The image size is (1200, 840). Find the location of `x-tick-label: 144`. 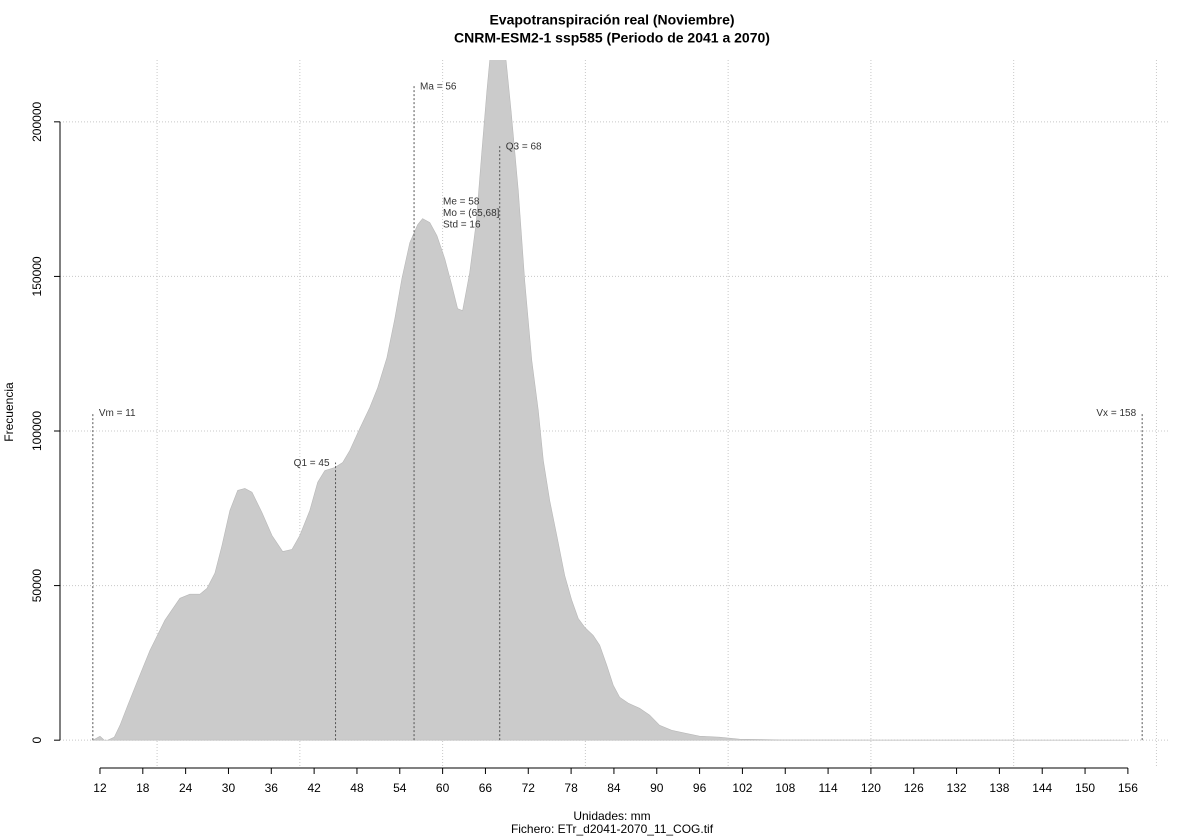

x-tick-label: 144 is located at coordinates (1042, 788).